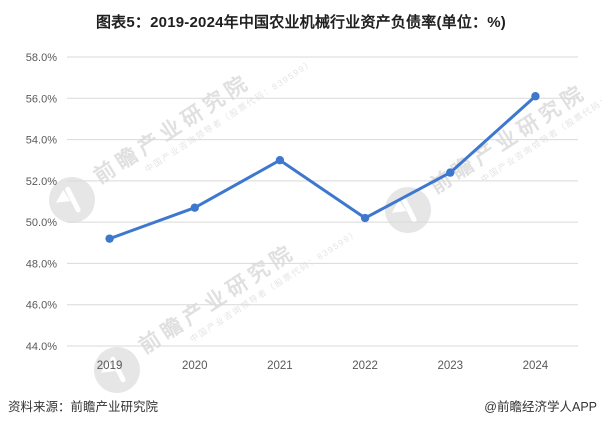 The height and width of the screenshot is (426, 602). What do you see at coordinates (302, 405) in the screenshot?
I see `chart-footer: 资料来源：前瞻产业研究院 @前瞻经济学人APP` at bounding box center [302, 405].